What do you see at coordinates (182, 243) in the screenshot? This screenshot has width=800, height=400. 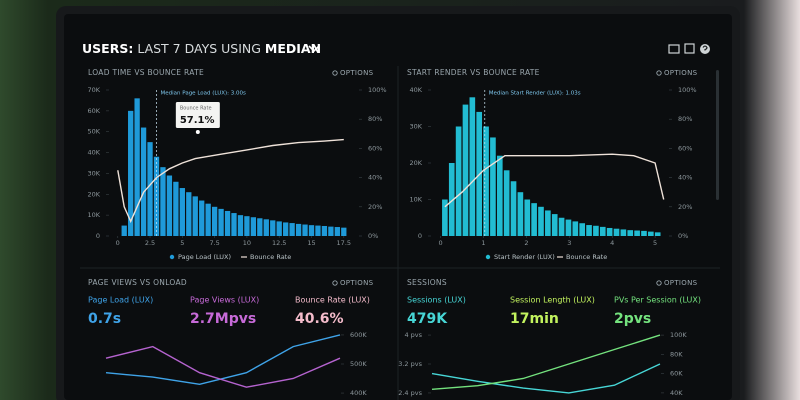 I see `x-tick-label: 5` at bounding box center [182, 243].